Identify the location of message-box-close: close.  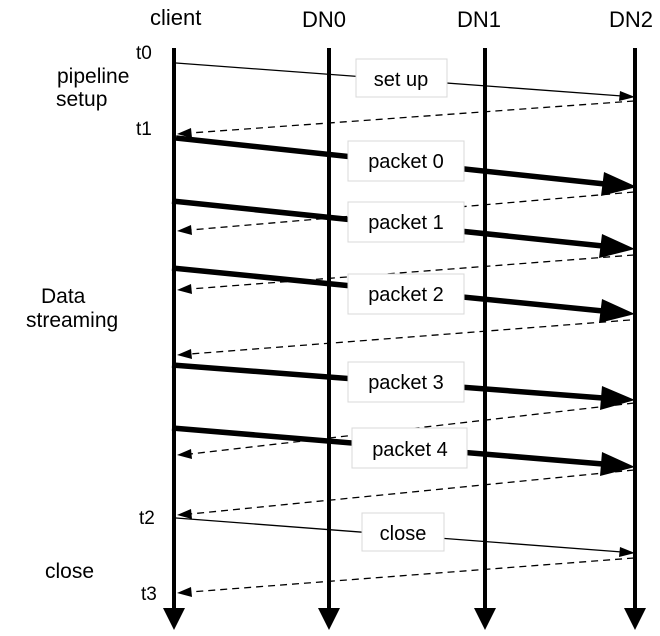
(403, 532).